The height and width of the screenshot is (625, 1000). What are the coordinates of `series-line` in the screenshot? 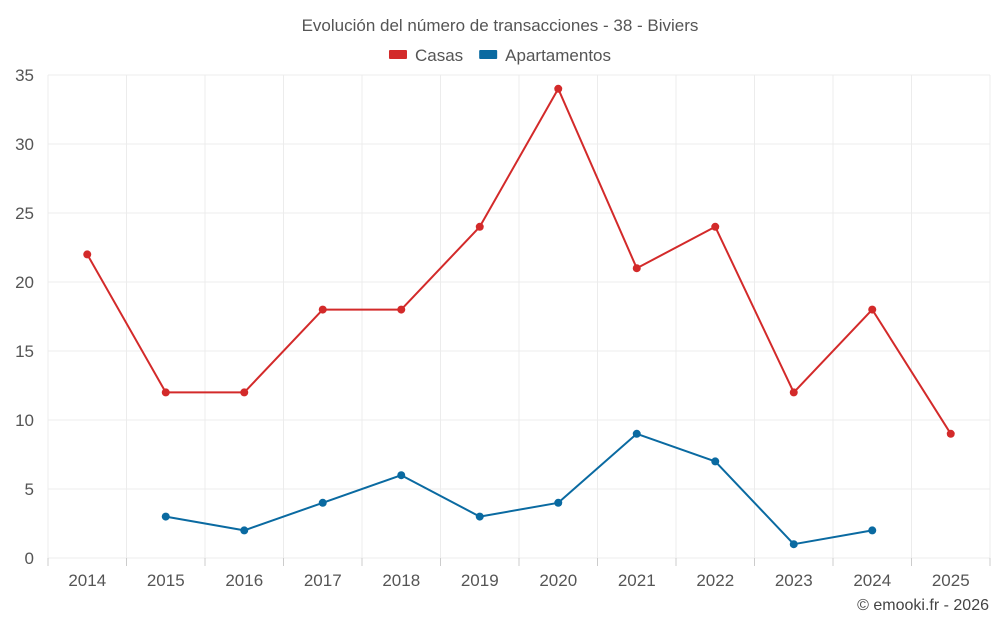 It's located at (519, 489).